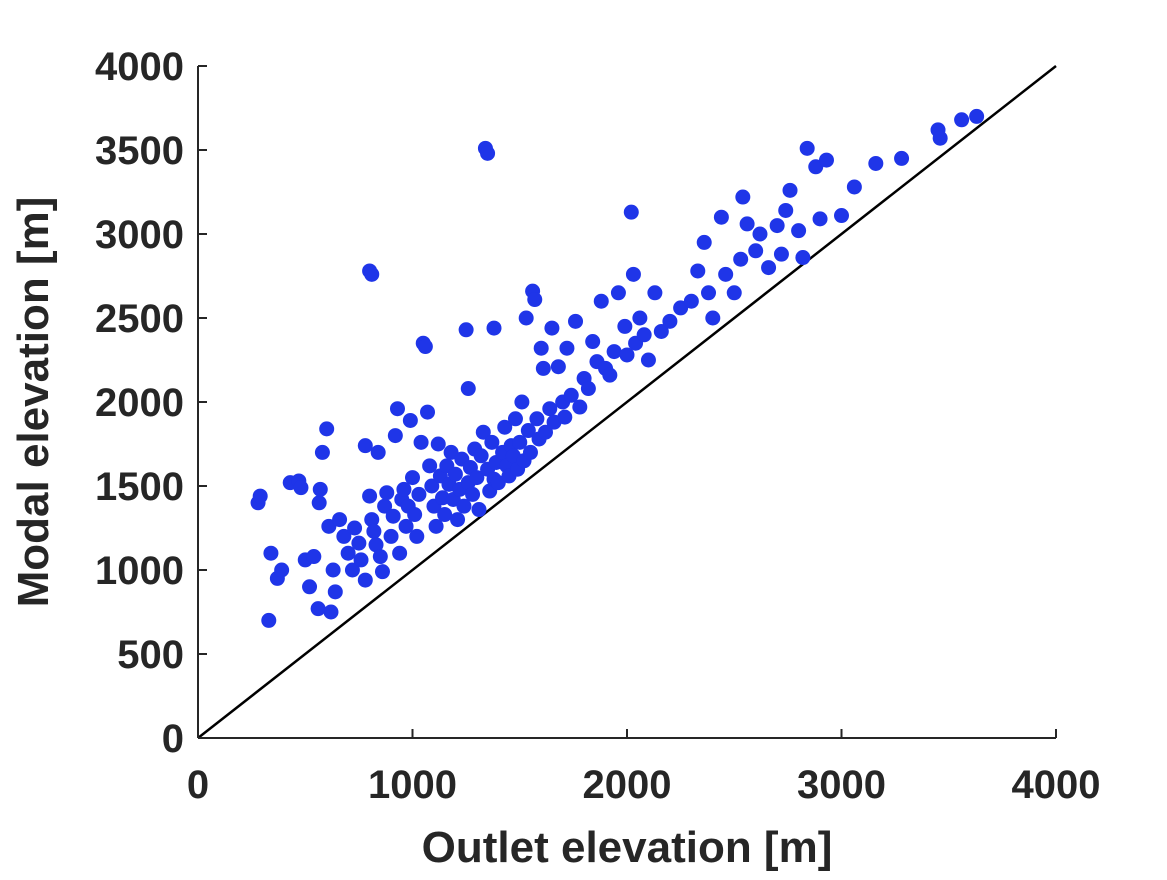 This screenshot has width=1167, height=880. I want to click on y-tick-label: 1000, so click(139, 571).